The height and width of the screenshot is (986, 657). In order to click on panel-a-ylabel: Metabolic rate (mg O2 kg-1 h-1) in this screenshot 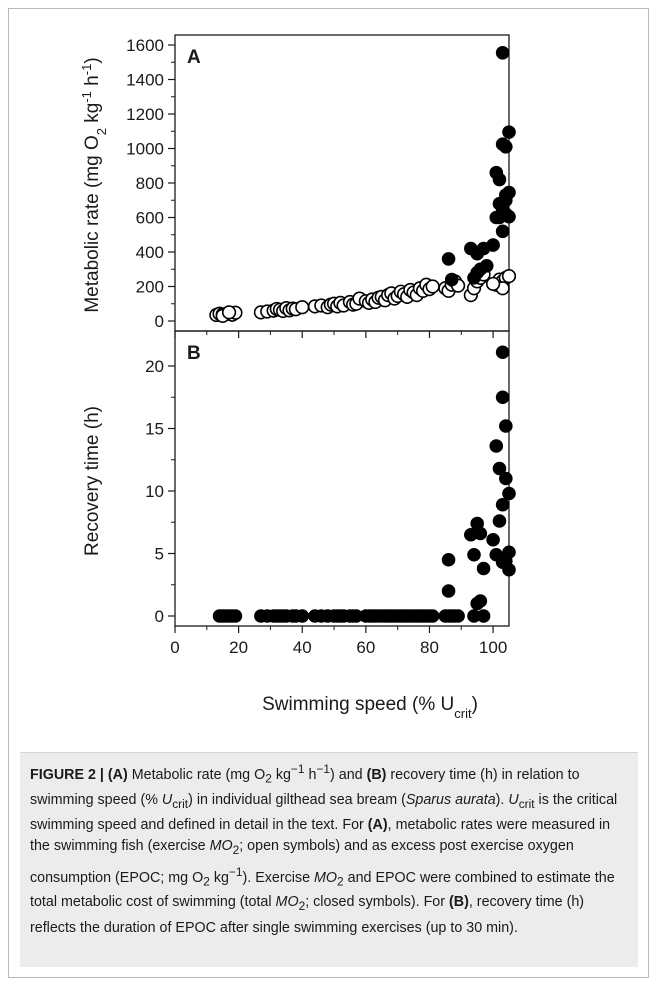, I will do `click(94, 184)`.